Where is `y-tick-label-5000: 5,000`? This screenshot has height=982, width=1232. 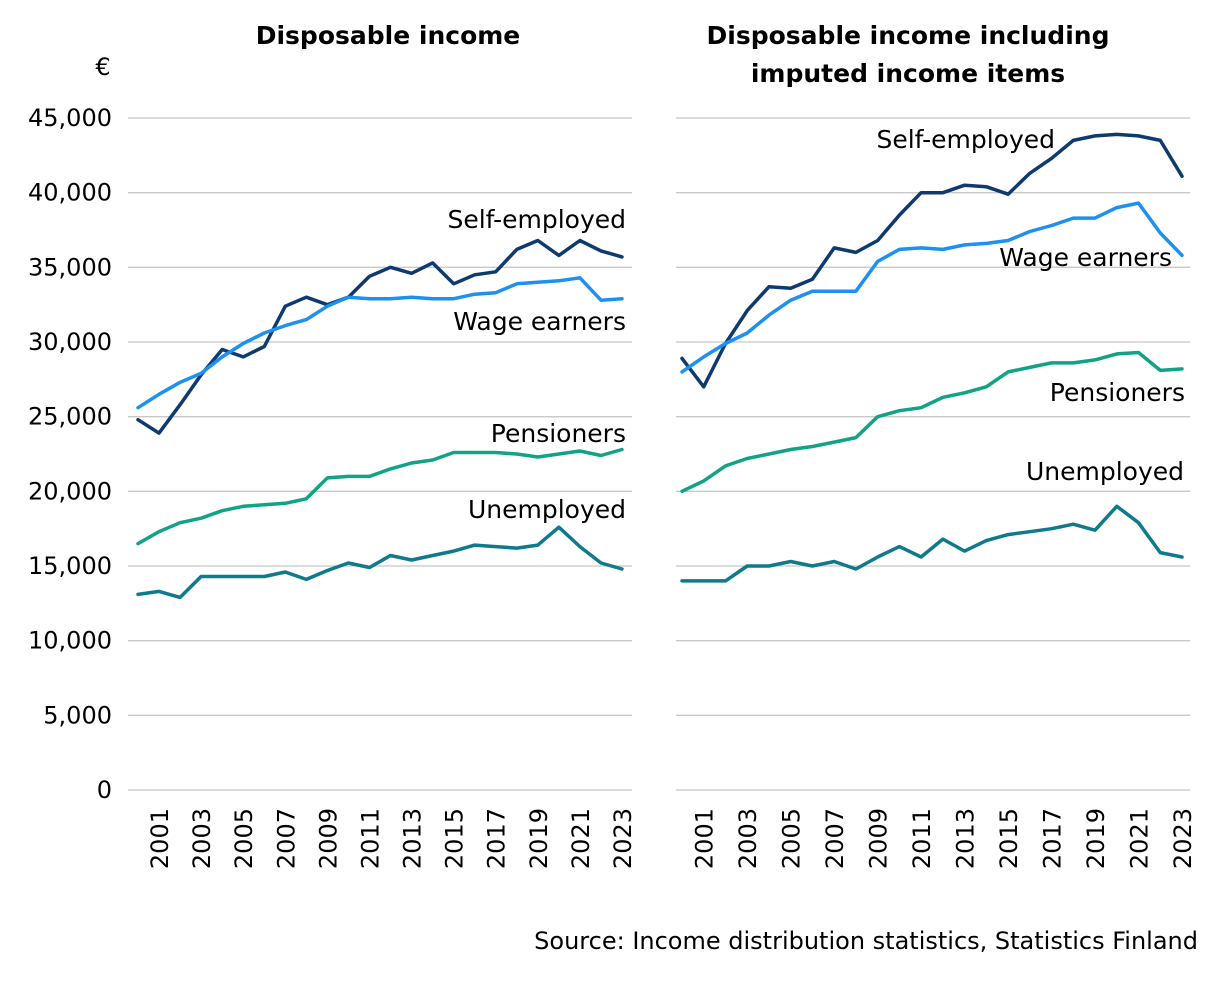 y-tick-label-5000: 5,000 is located at coordinates (77, 715).